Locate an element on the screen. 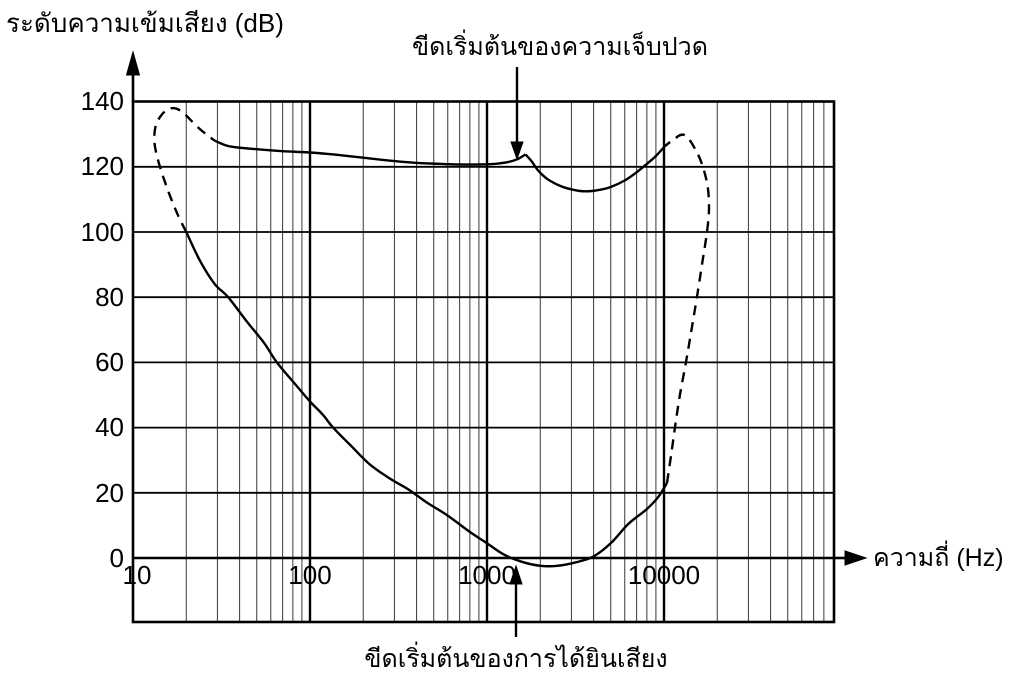 The height and width of the screenshot is (696, 1015). y-tick-label-7: 0 is located at coordinates (116, 558).